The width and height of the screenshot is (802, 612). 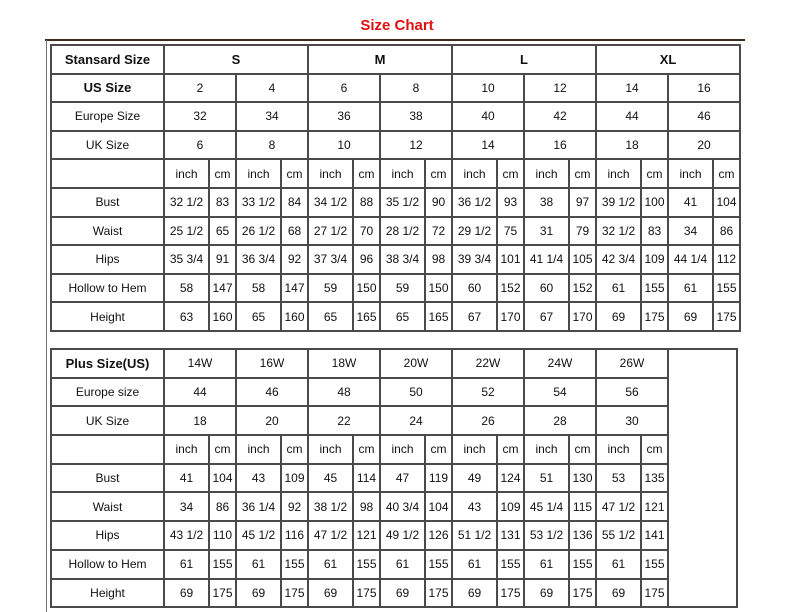 I want to click on europe-size-row: Europe Size 32 34 36 38 40 42 44 46, so click(x=395, y=116).